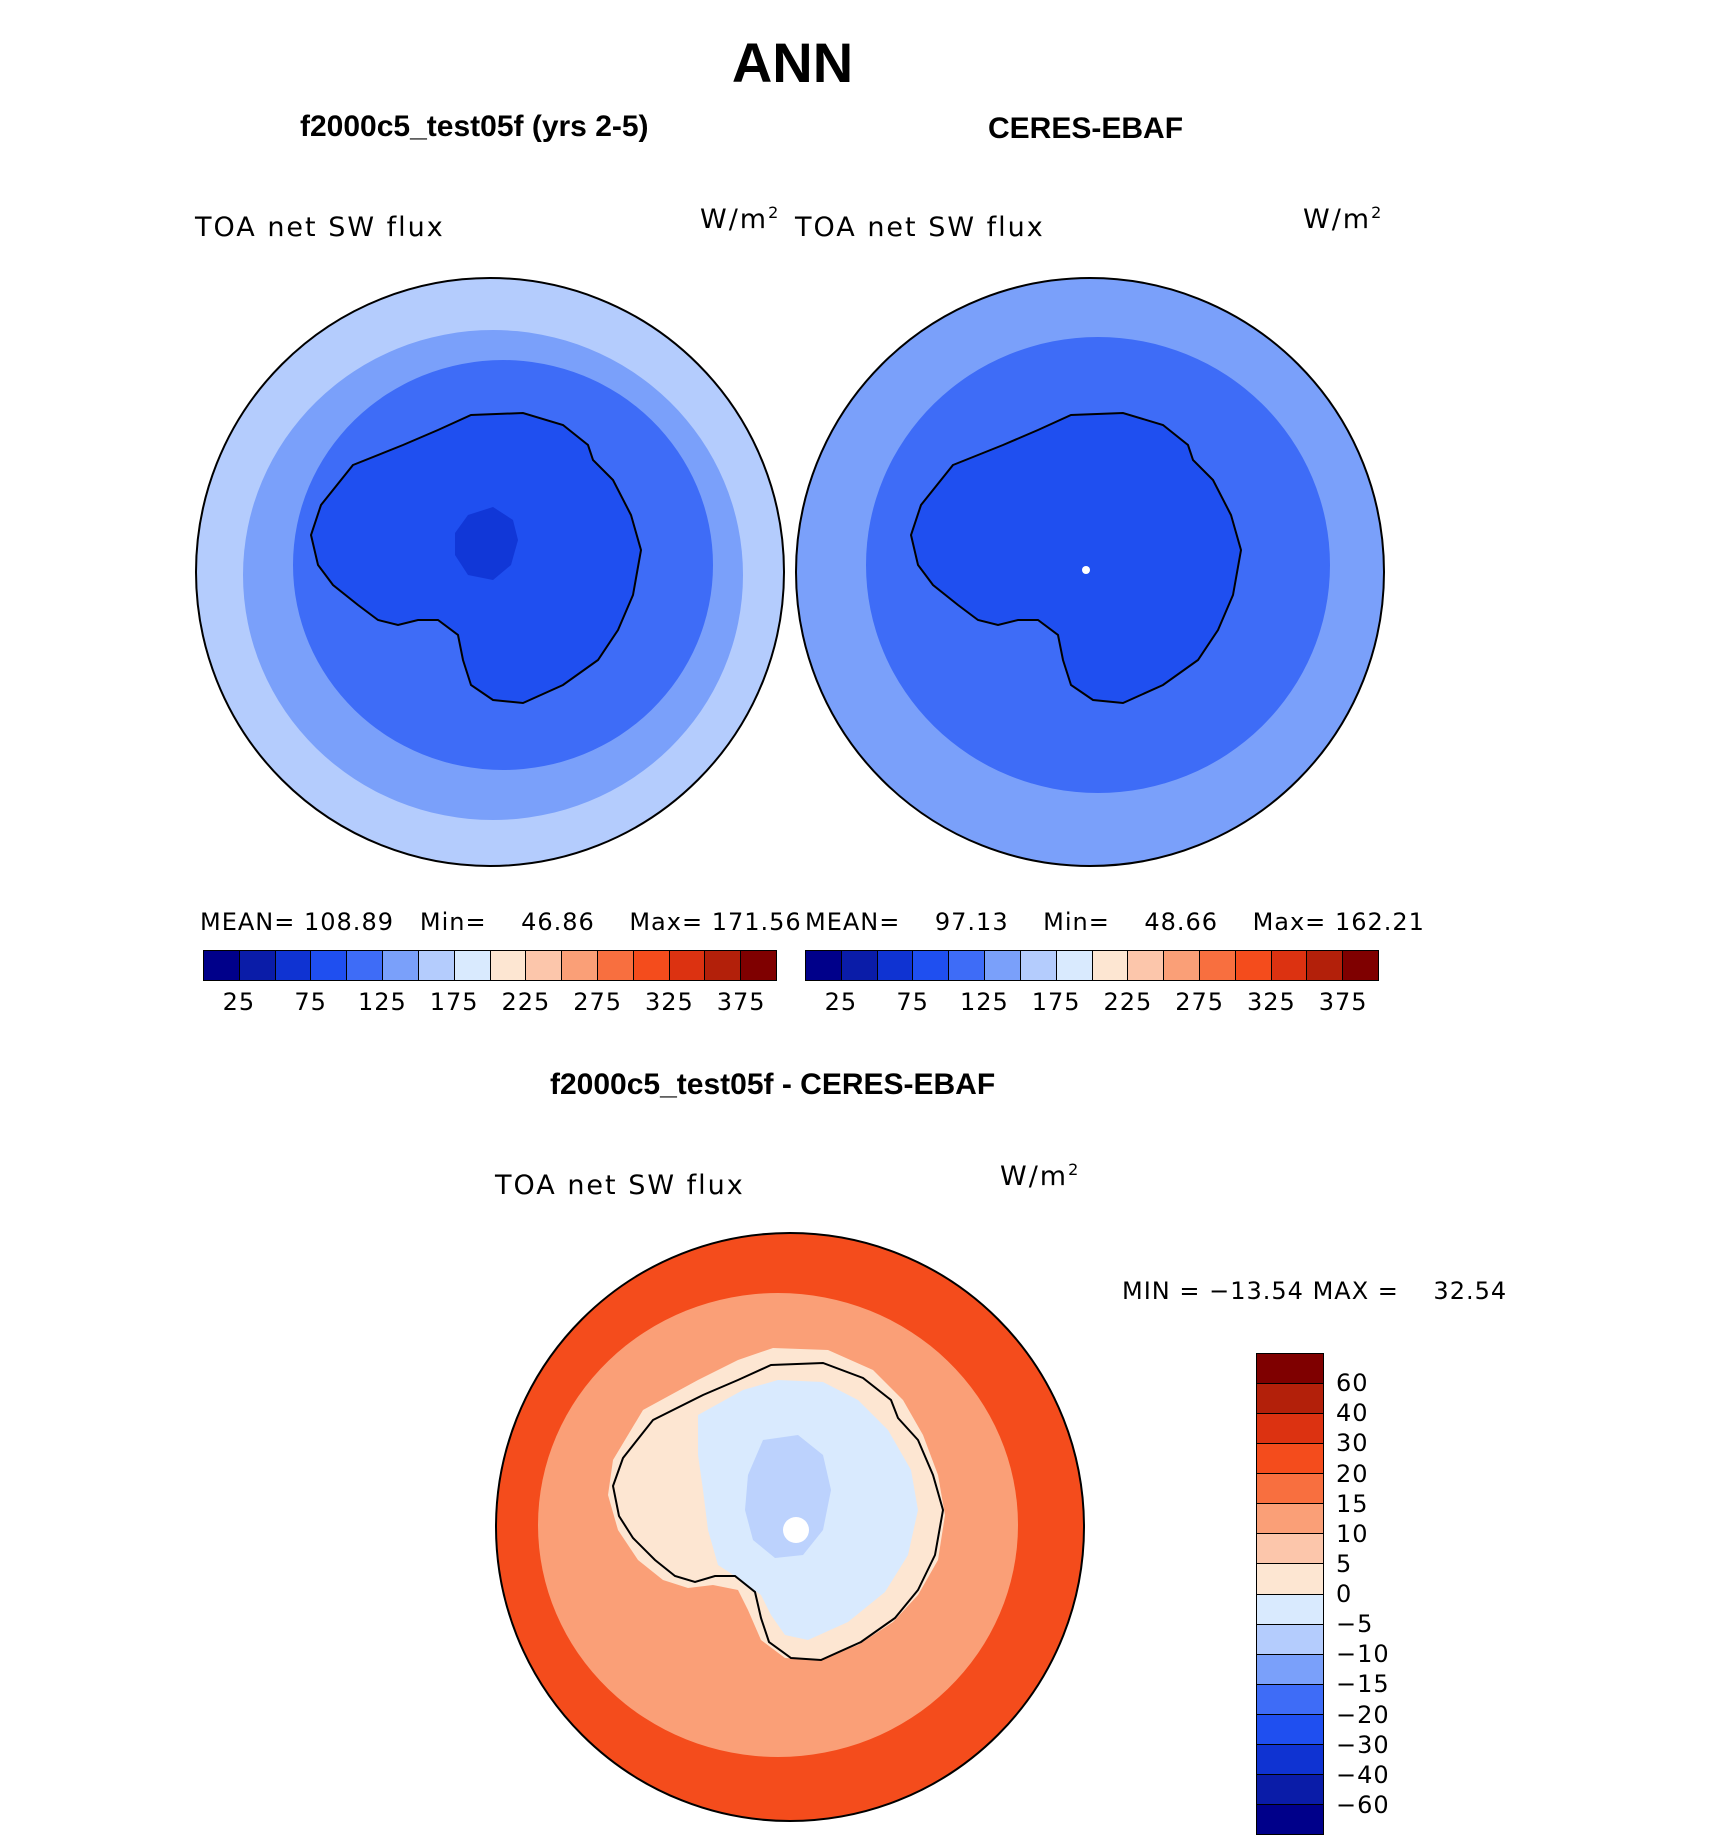  I want to click on panel-2-map-border, so click(1090, 572).